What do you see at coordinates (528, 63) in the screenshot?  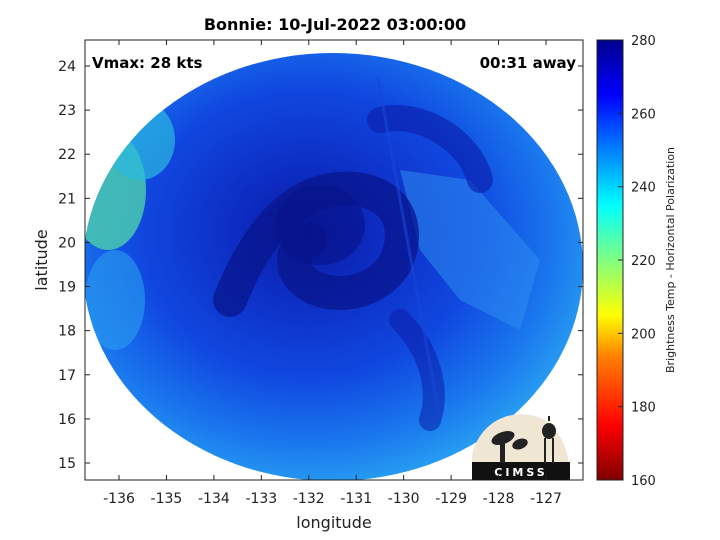 I see `time-away-annotation: 00:31 away` at bounding box center [528, 63].